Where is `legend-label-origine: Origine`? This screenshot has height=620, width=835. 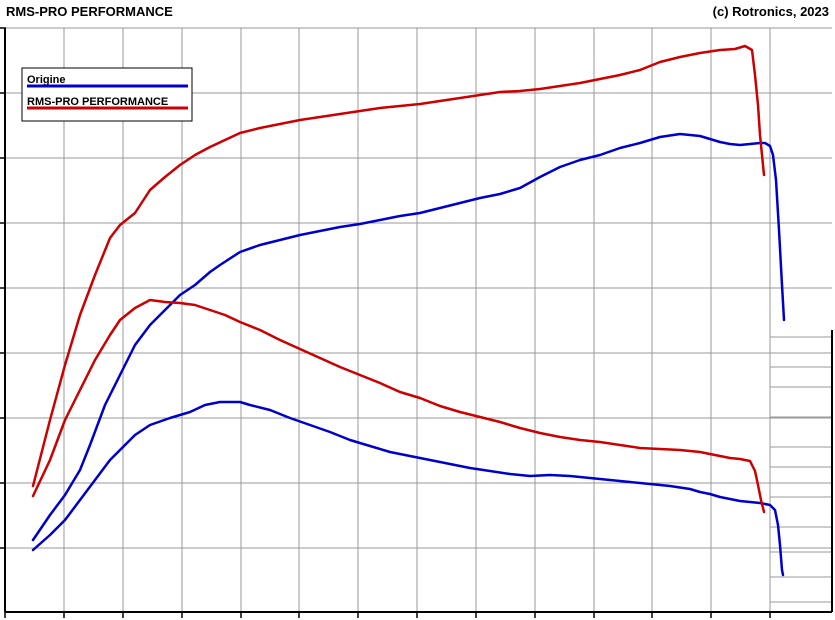
legend-label-origine: Origine is located at coordinates (46, 80).